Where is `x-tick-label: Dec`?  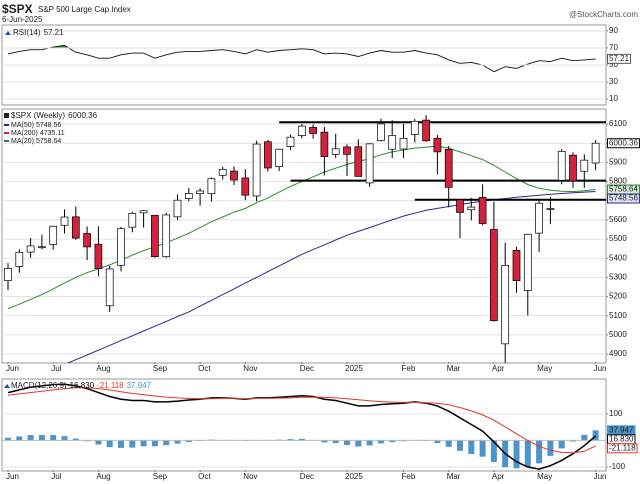
x-tick-label: Dec is located at coordinates (307, 476).